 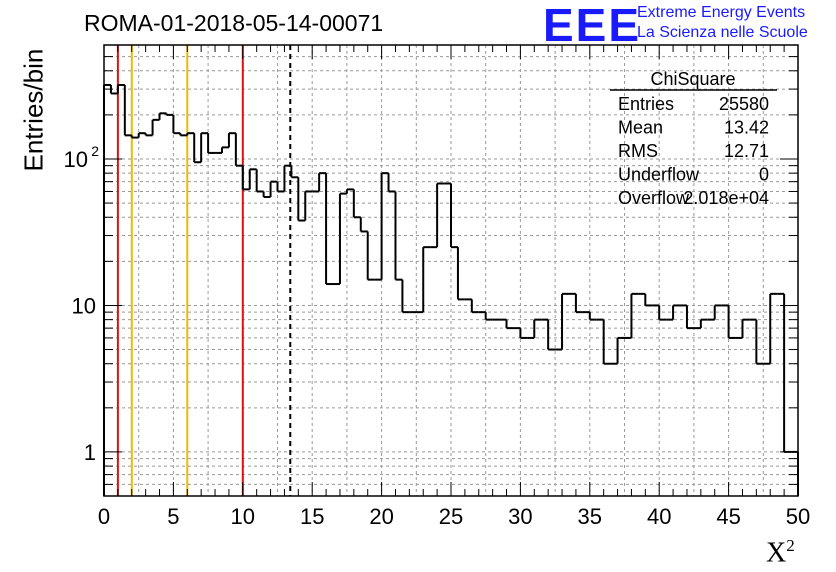 I want to click on stats-label: Overflow, so click(x=654, y=198).